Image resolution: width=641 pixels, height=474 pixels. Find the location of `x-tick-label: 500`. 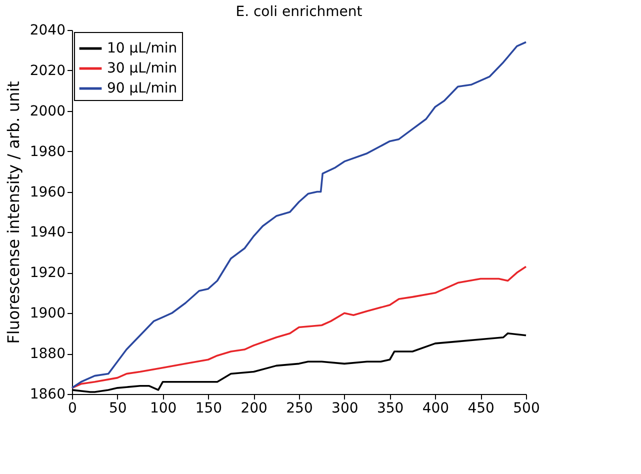

x-tick-label: 500 is located at coordinates (526, 408).